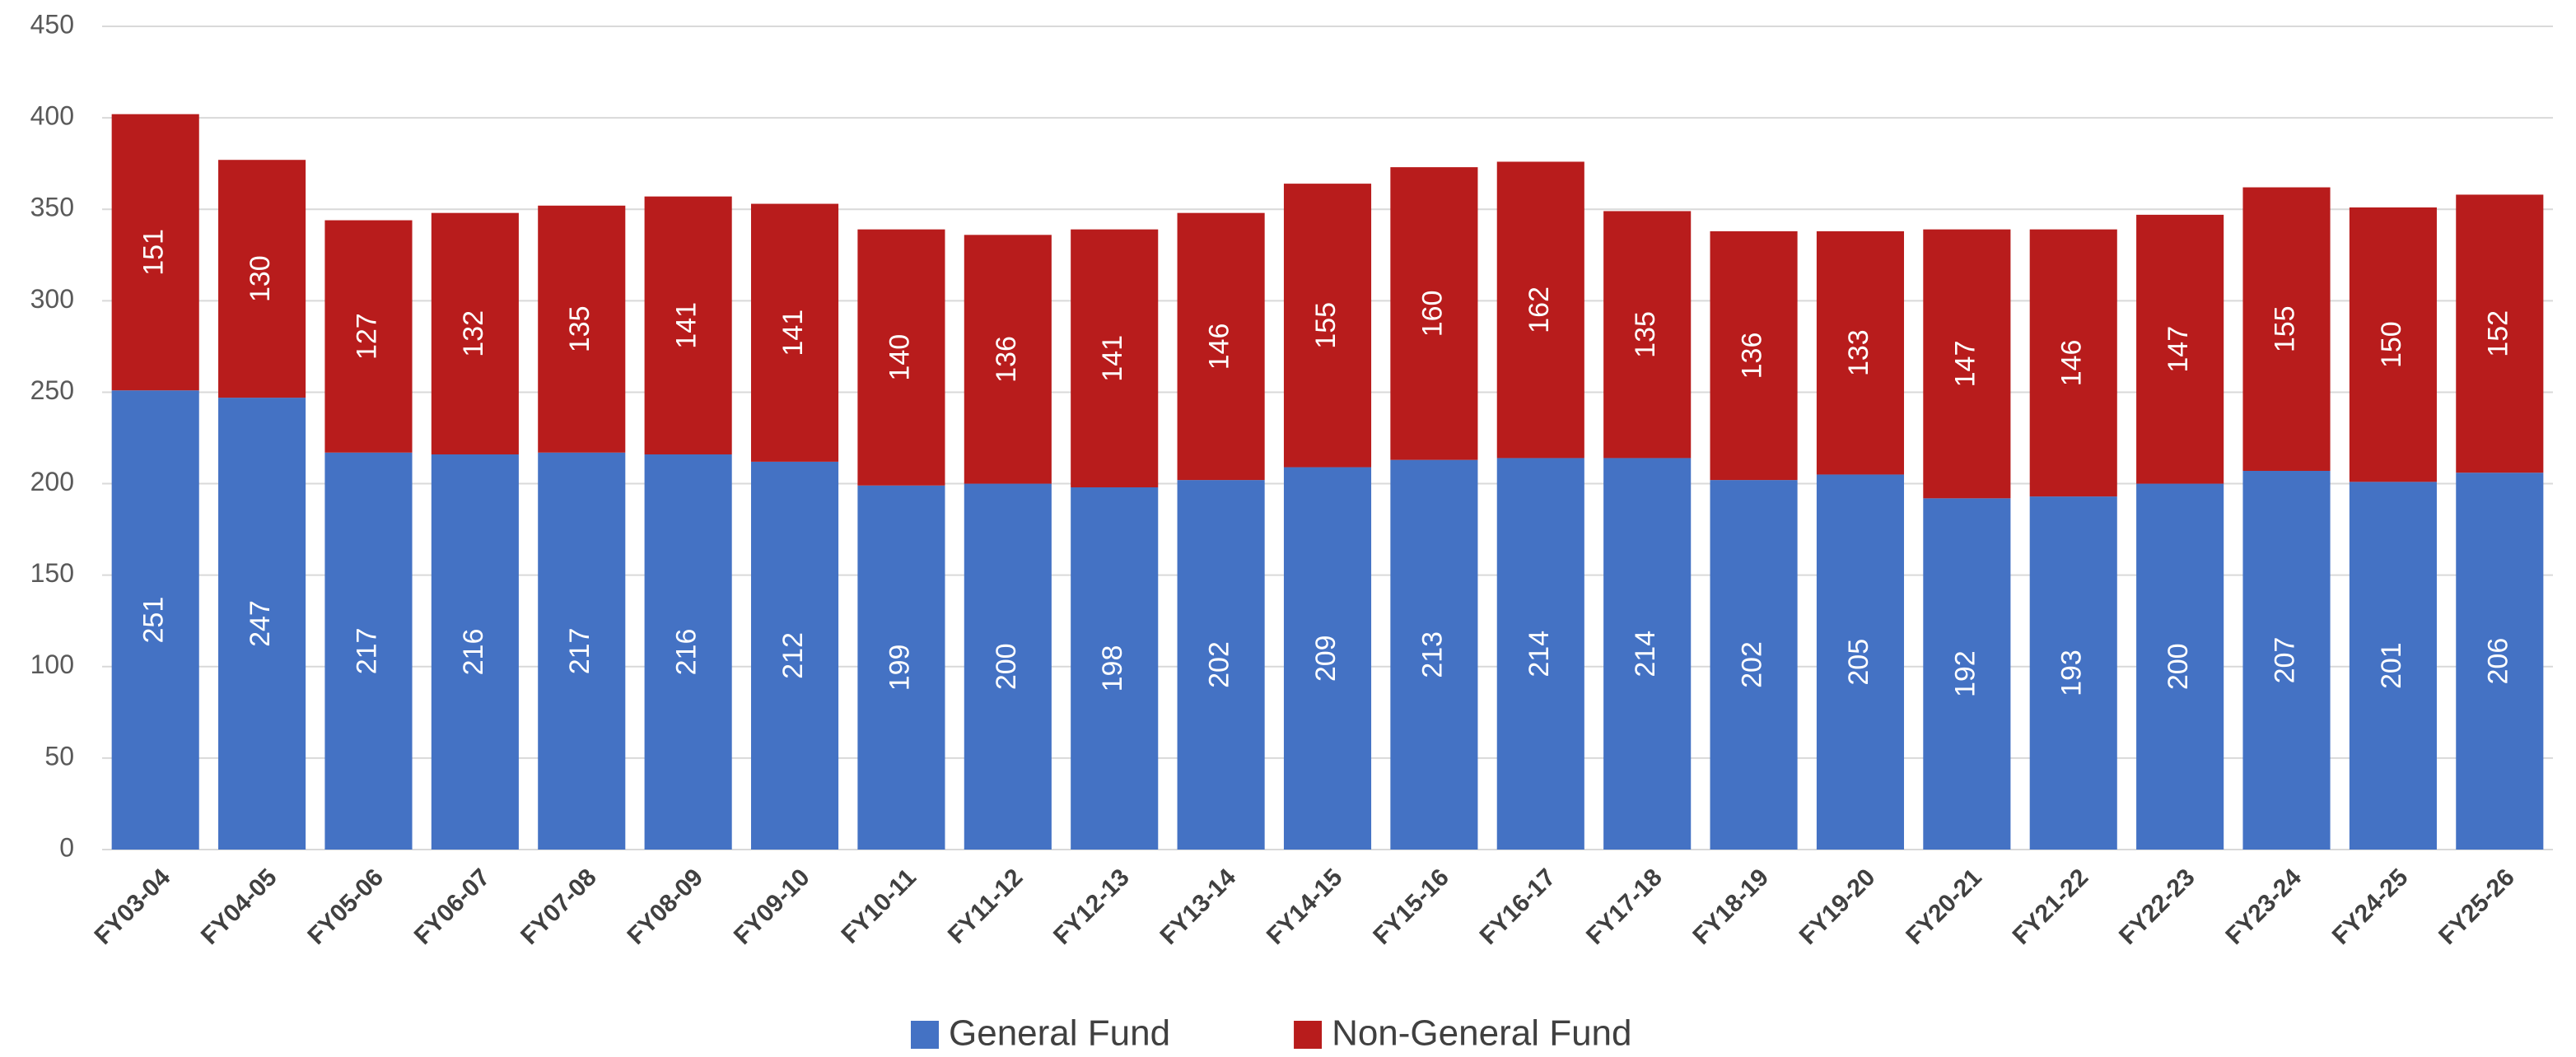 The width and height of the screenshot is (2576, 1057). Describe the element at coordinates (1730, 907) in the screenshot. I see `x-tick-label: FY18-19` at that location.